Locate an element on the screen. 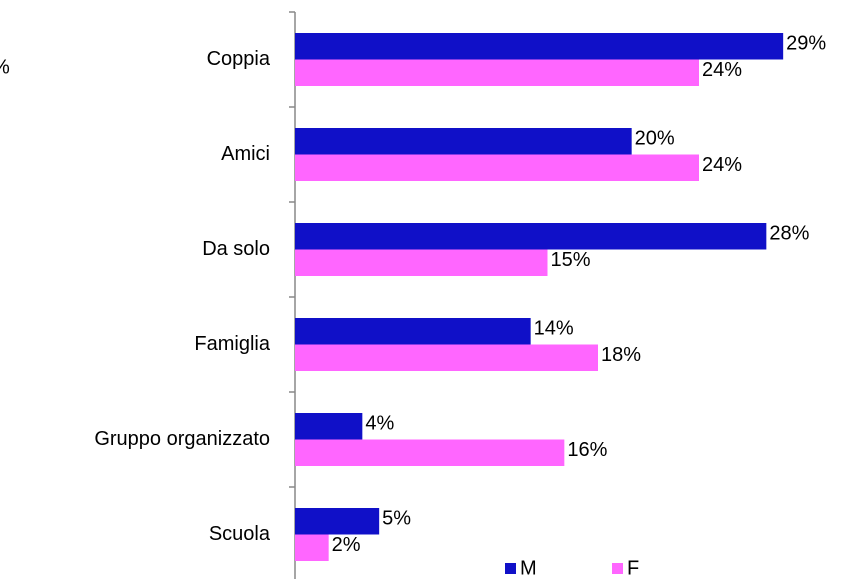 The height and width of the screenshot is (579, 846). category-label: Scuola is located at coordinates (240, 534).